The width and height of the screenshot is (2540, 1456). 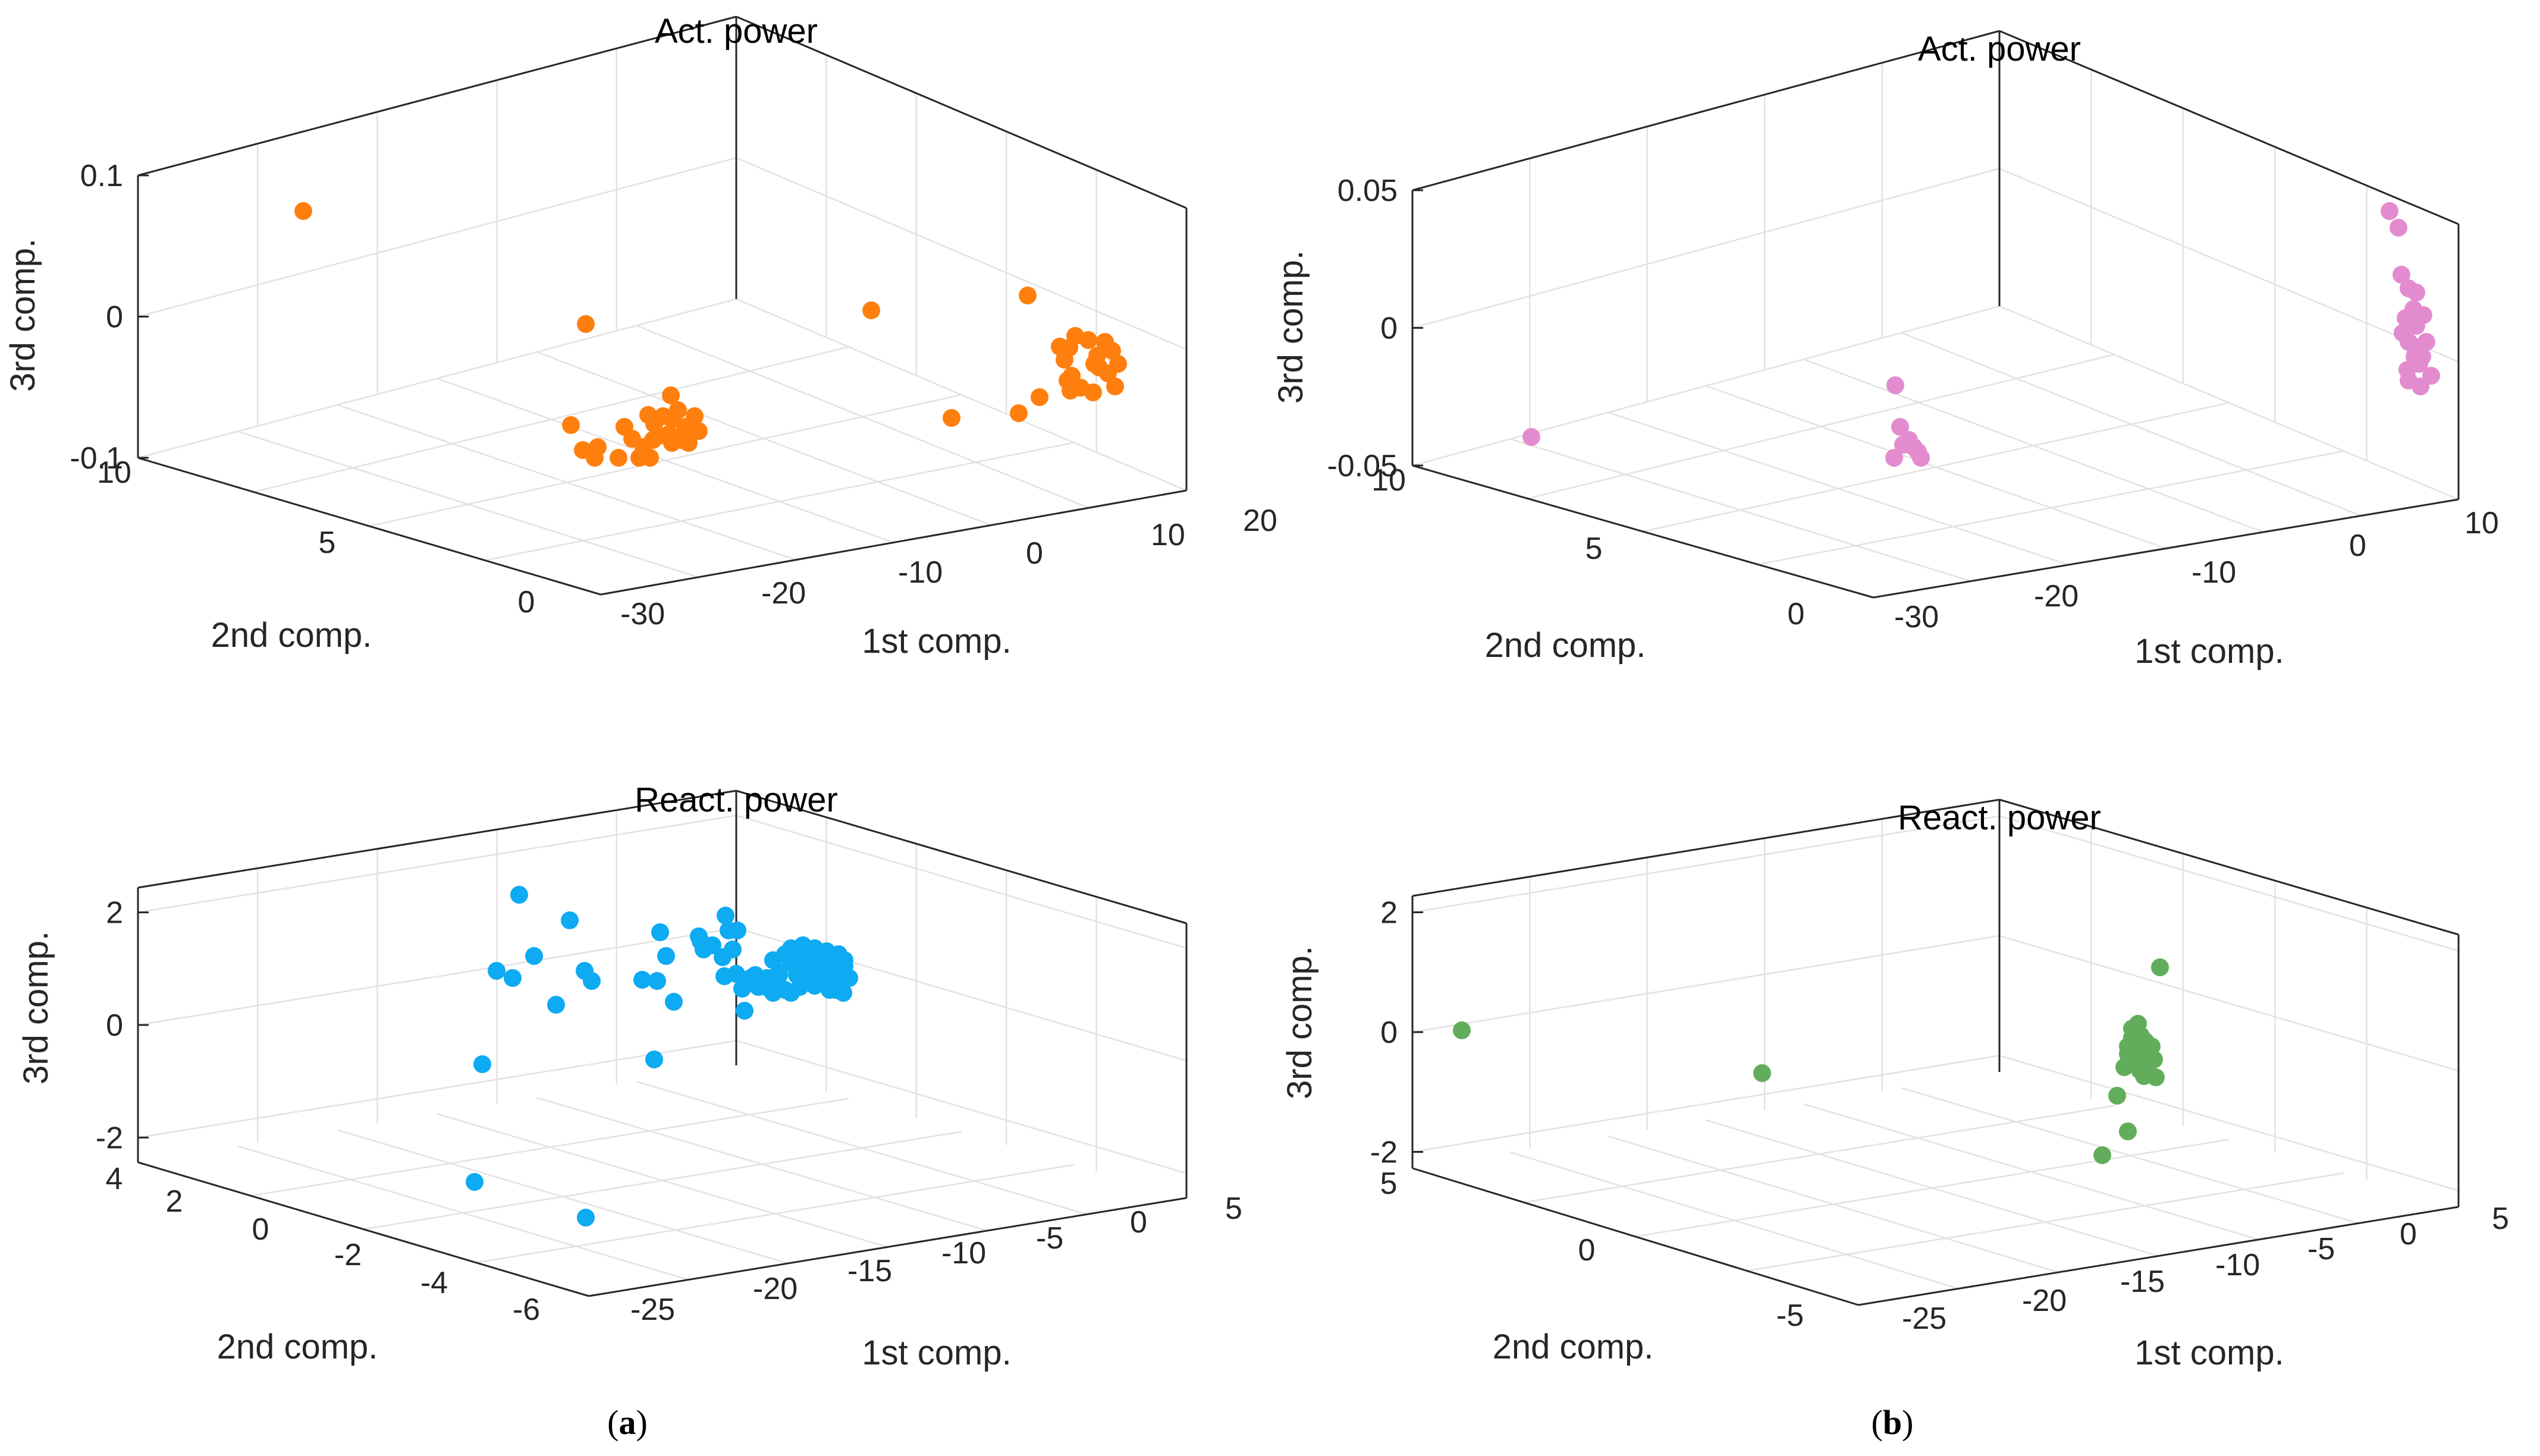 I want to click on caption-b: (b), so click(x=1893, y=1423).